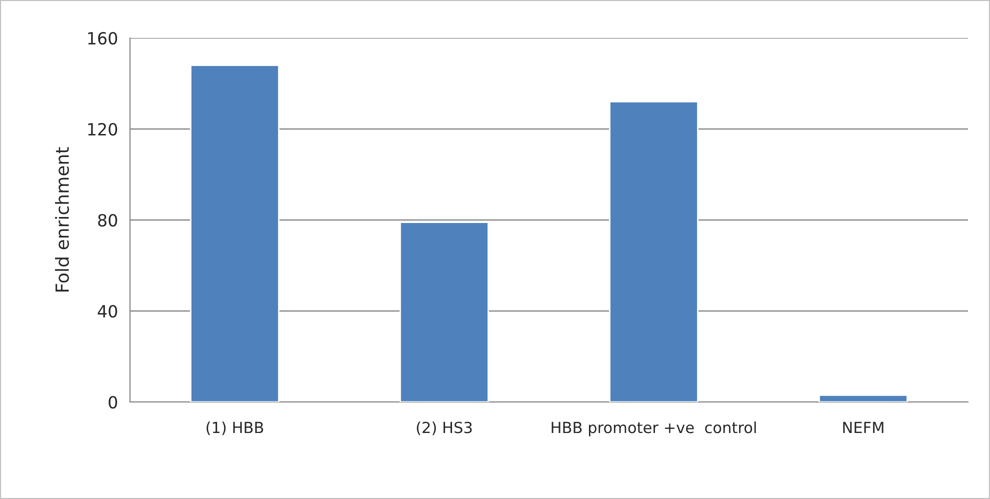 This screenshot has height=499, width=990. I want to click on y-tick-label: 120, so click(103, 129).